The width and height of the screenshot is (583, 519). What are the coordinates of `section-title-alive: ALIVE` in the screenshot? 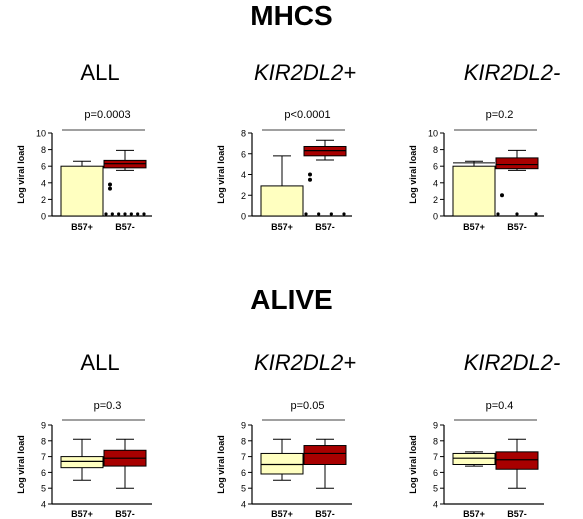 It's located at (291, 299).